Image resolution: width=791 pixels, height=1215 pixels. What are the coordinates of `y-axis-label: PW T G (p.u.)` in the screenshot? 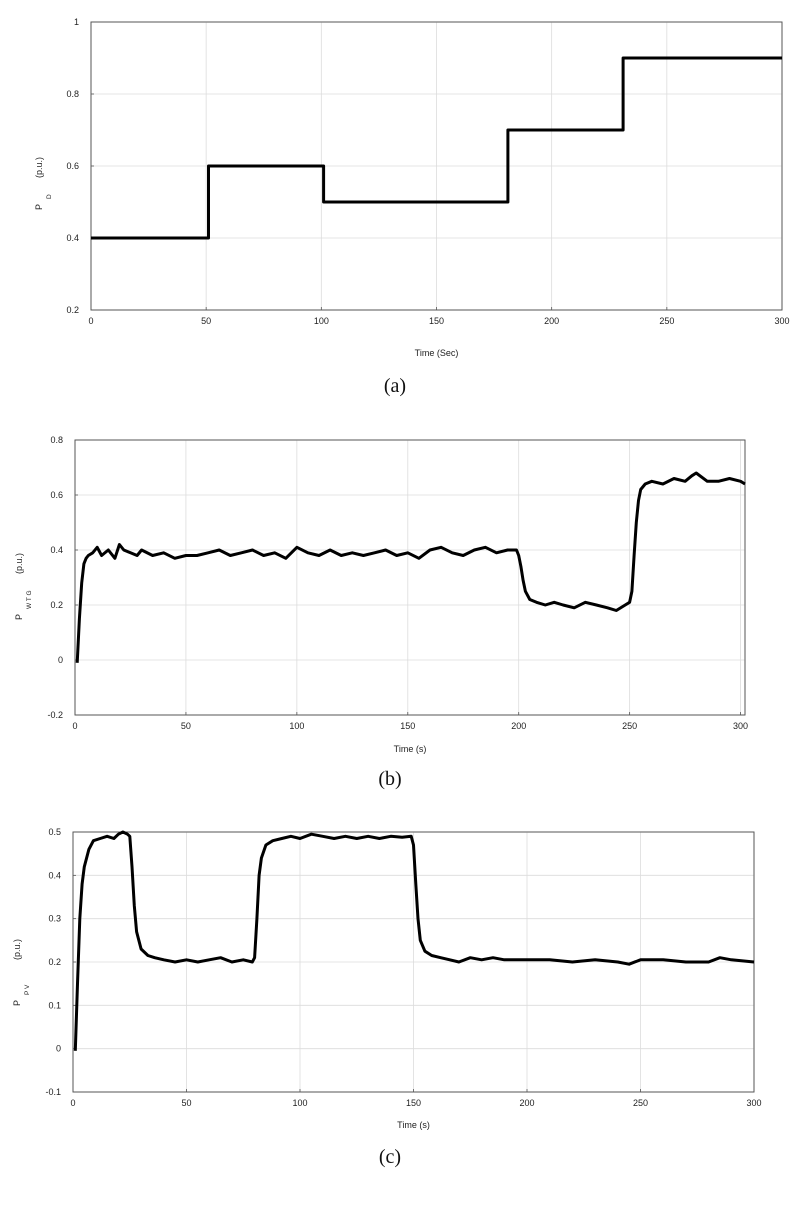 It's located at (23, 586).